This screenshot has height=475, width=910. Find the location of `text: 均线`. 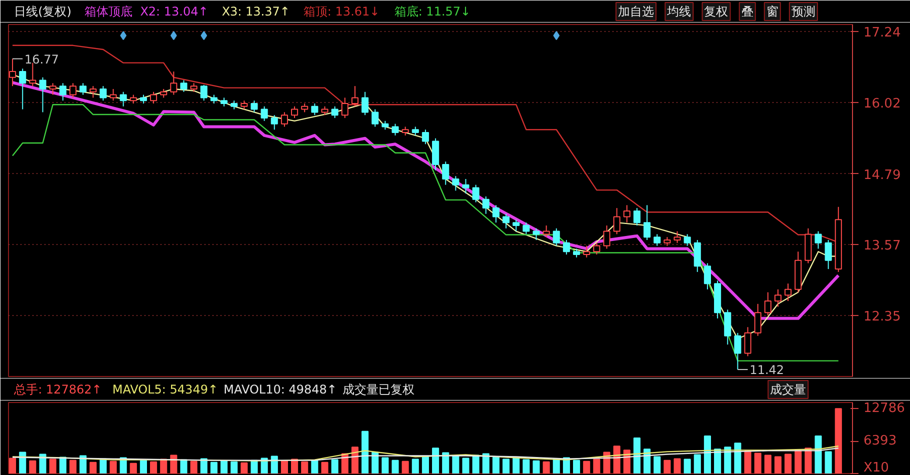

text: 均线 is located at coordinates (679, 11).